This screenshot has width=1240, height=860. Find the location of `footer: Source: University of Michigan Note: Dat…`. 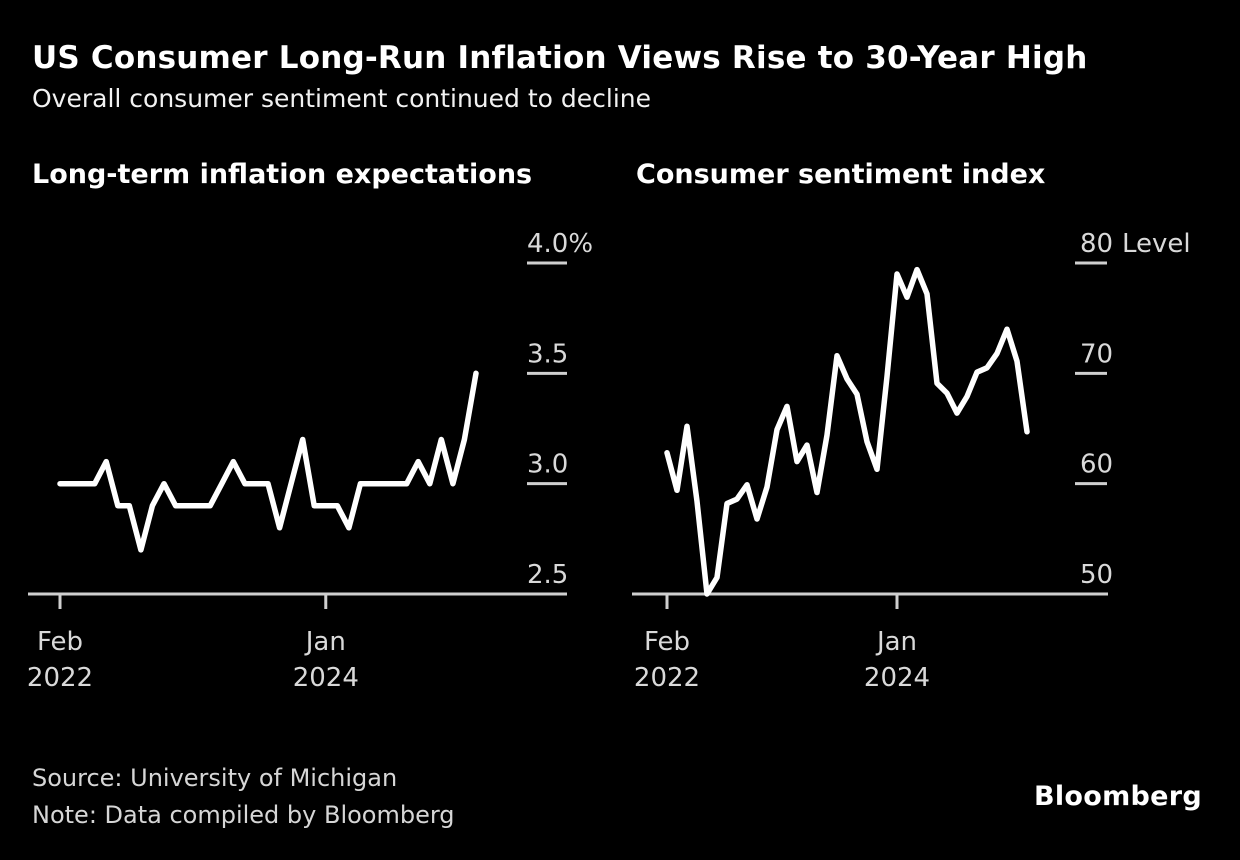

footer: Source: University of Michigan Note: Dat… is located at coordinates (243, 797).